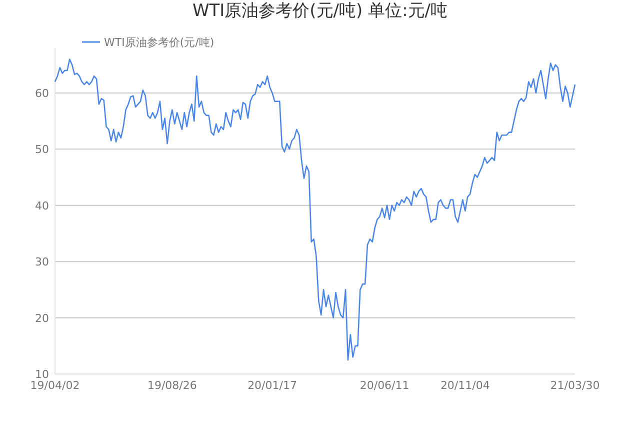 This screenshot has width=640, height=427. What do you see at coordinates (55, 385) in the screenshot?
I see `x-tick-label: 19/04/02` at bounding box center [55, 385].